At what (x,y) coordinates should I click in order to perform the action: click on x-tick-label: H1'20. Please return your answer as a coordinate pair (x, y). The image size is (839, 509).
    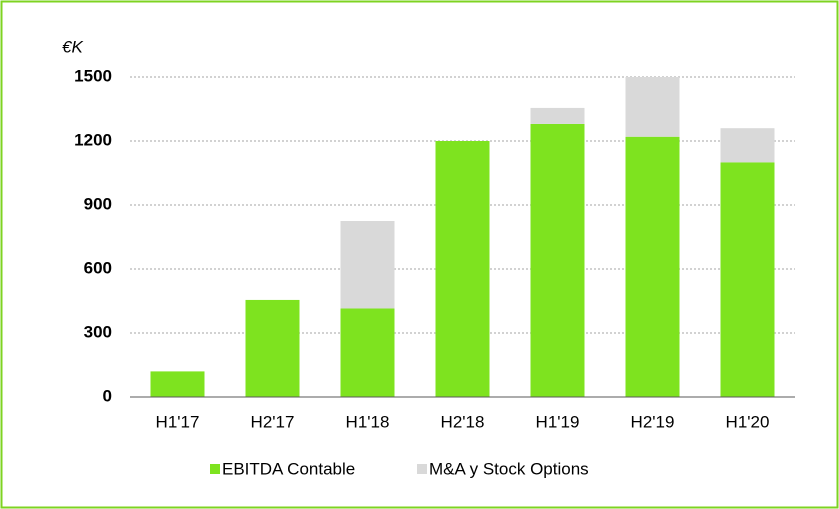
    Looking at the image, I should click on (748, 421).